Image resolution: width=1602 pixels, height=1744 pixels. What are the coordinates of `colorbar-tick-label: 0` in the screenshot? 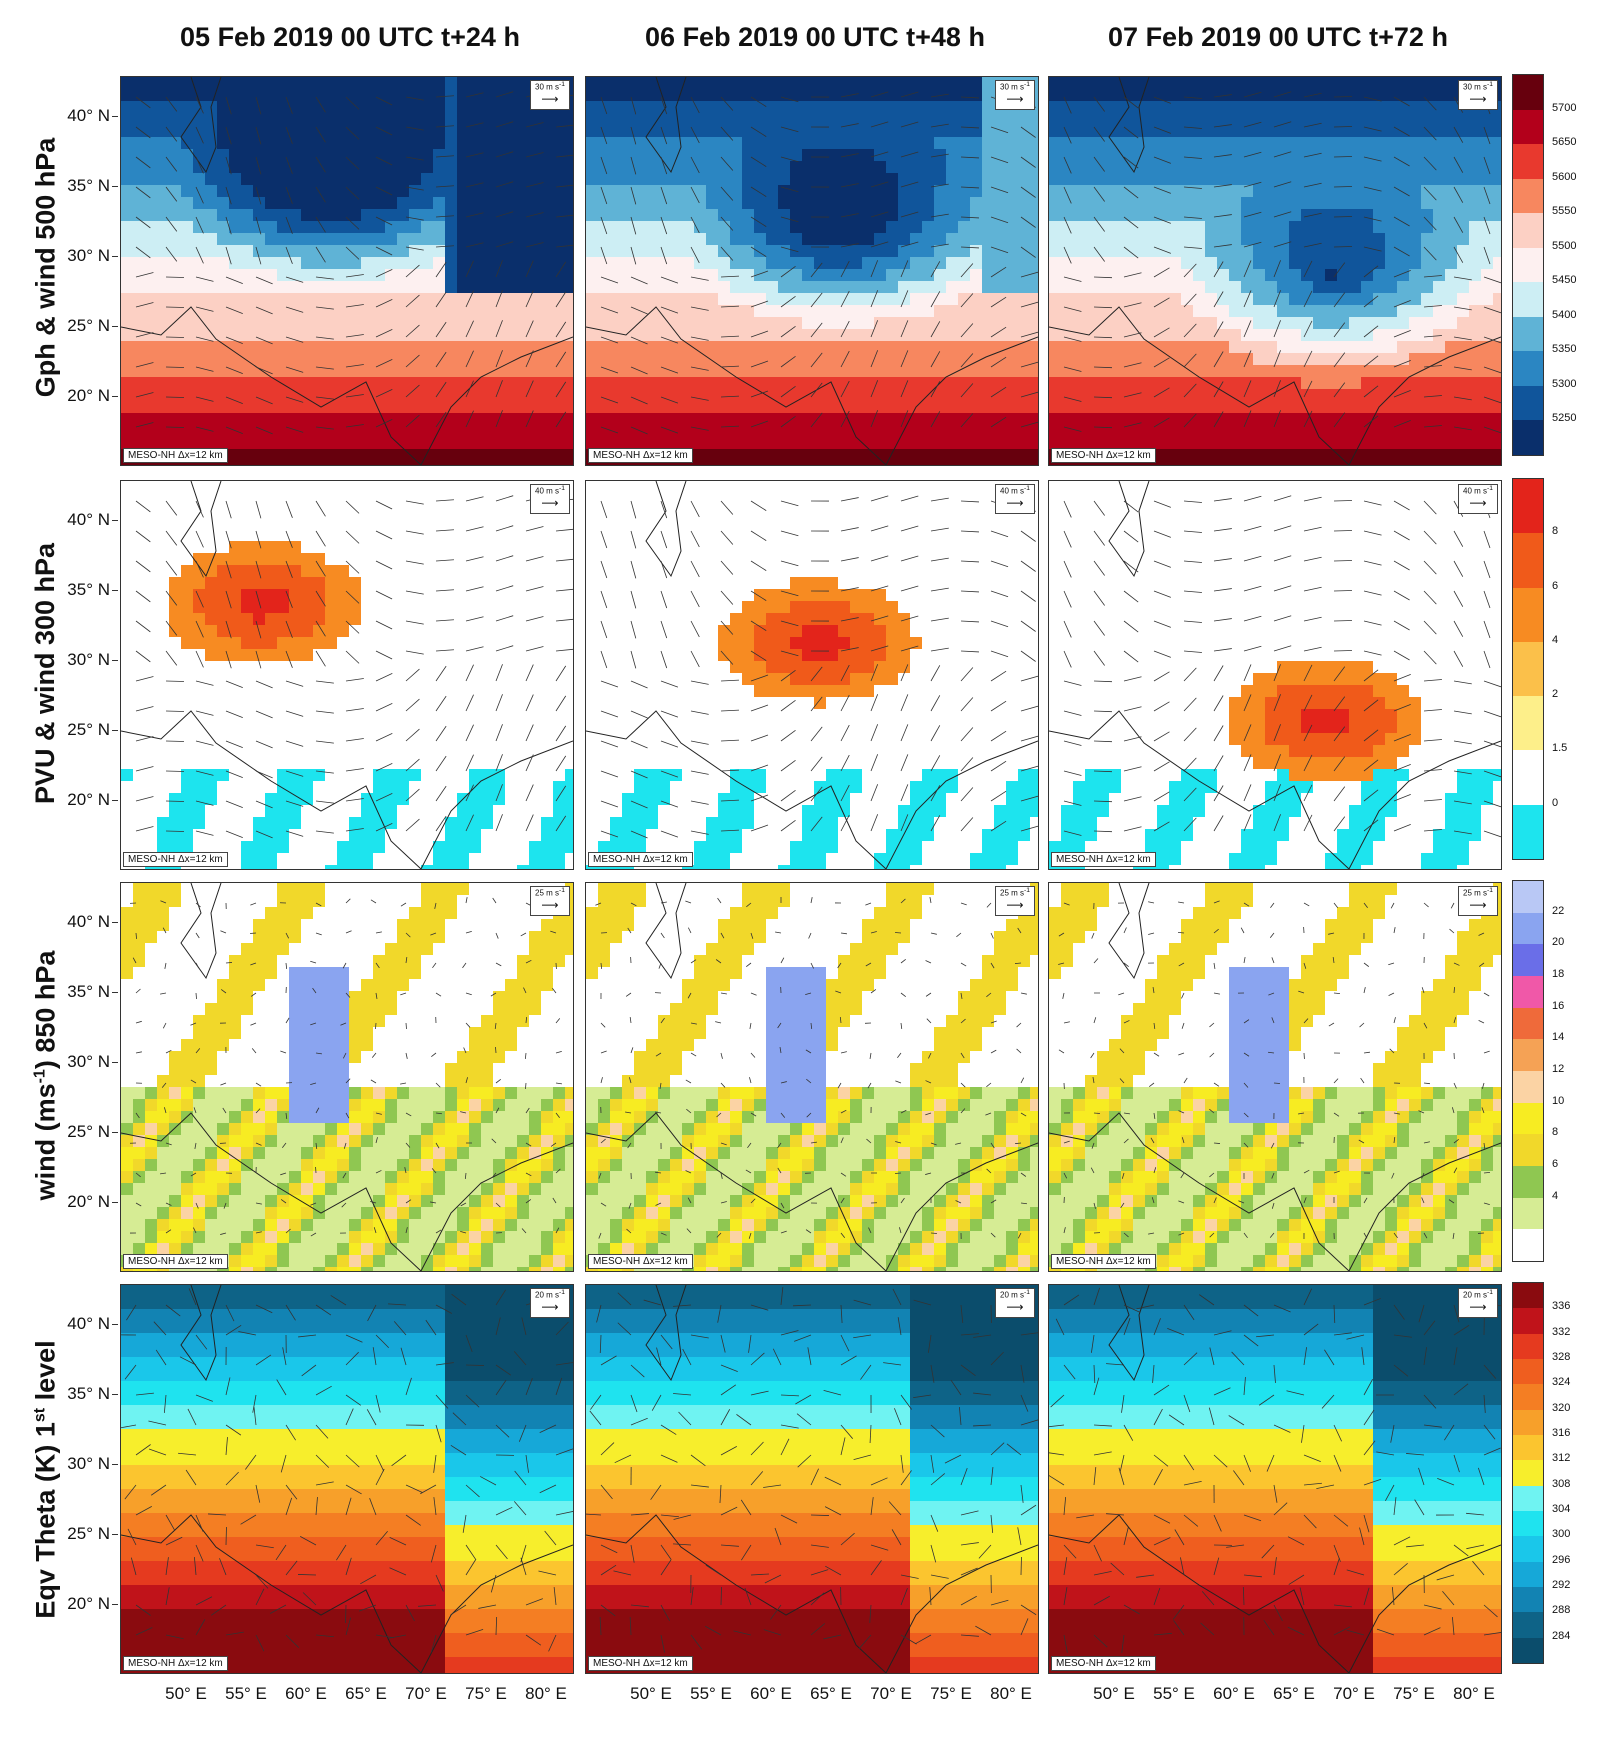 It's located at (1555, 802).